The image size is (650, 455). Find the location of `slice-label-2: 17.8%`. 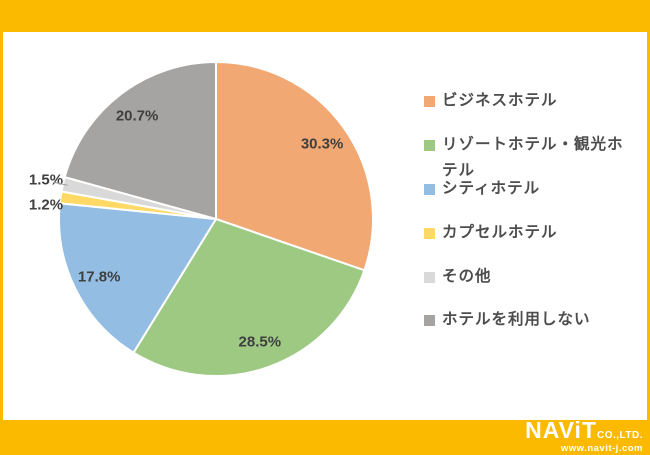

slice-label-2: 17.8% is located at coordinates (99, 277).